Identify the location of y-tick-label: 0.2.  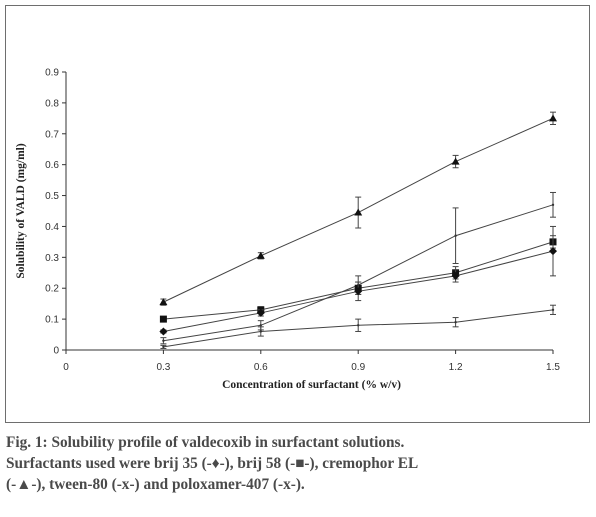
(52, 289).